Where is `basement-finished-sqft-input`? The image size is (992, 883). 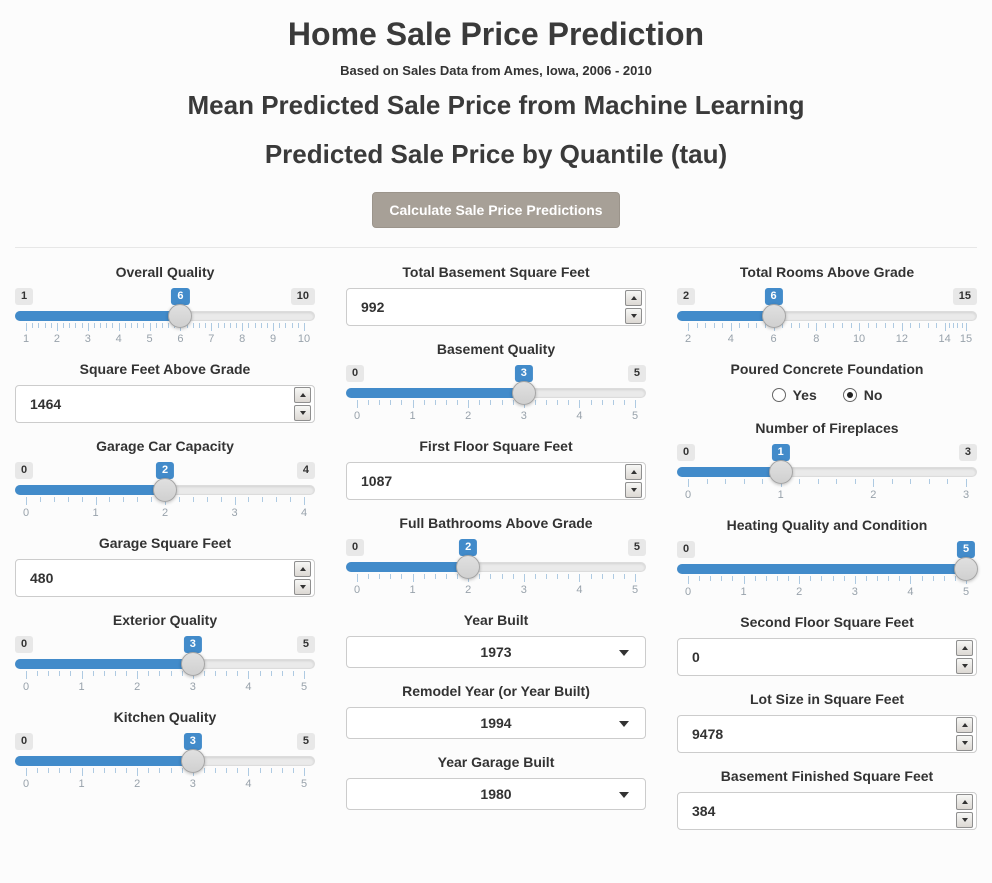
basement-finished-sqft-input is located at coordinates (827, 811).